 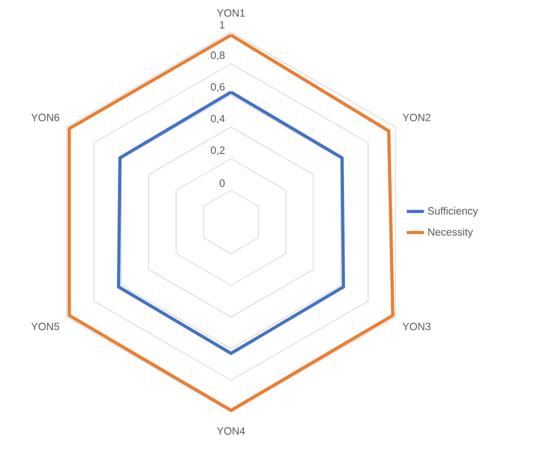 What do you see at coordinates (217, 151) in the screenshot?
I see `y-tick-label: 0,2` at bounding box center [217, 151].